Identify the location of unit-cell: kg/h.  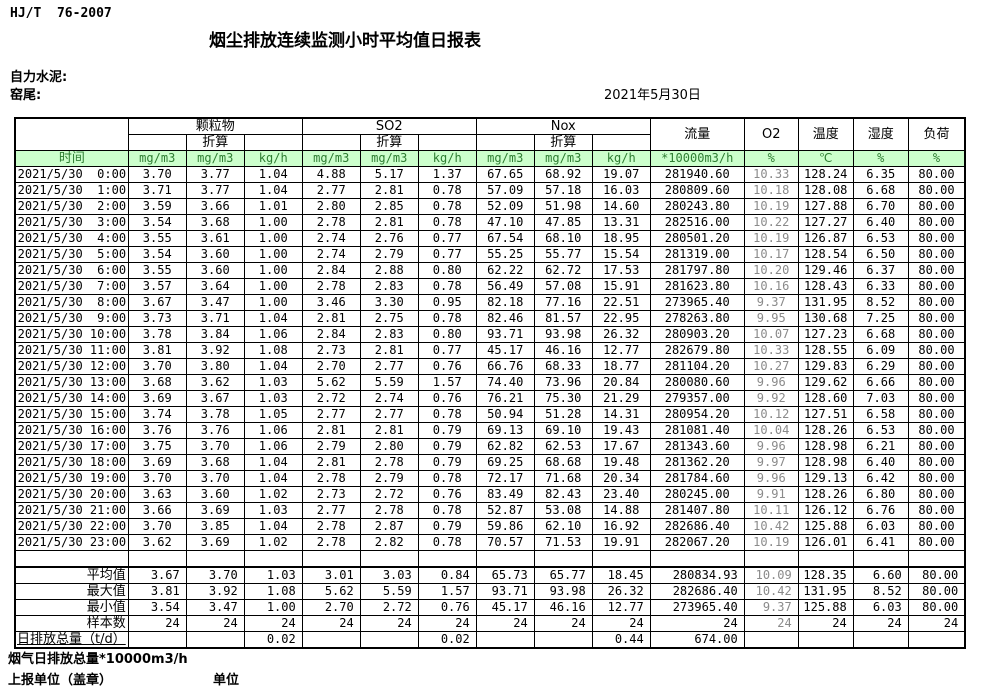
(447, 158).